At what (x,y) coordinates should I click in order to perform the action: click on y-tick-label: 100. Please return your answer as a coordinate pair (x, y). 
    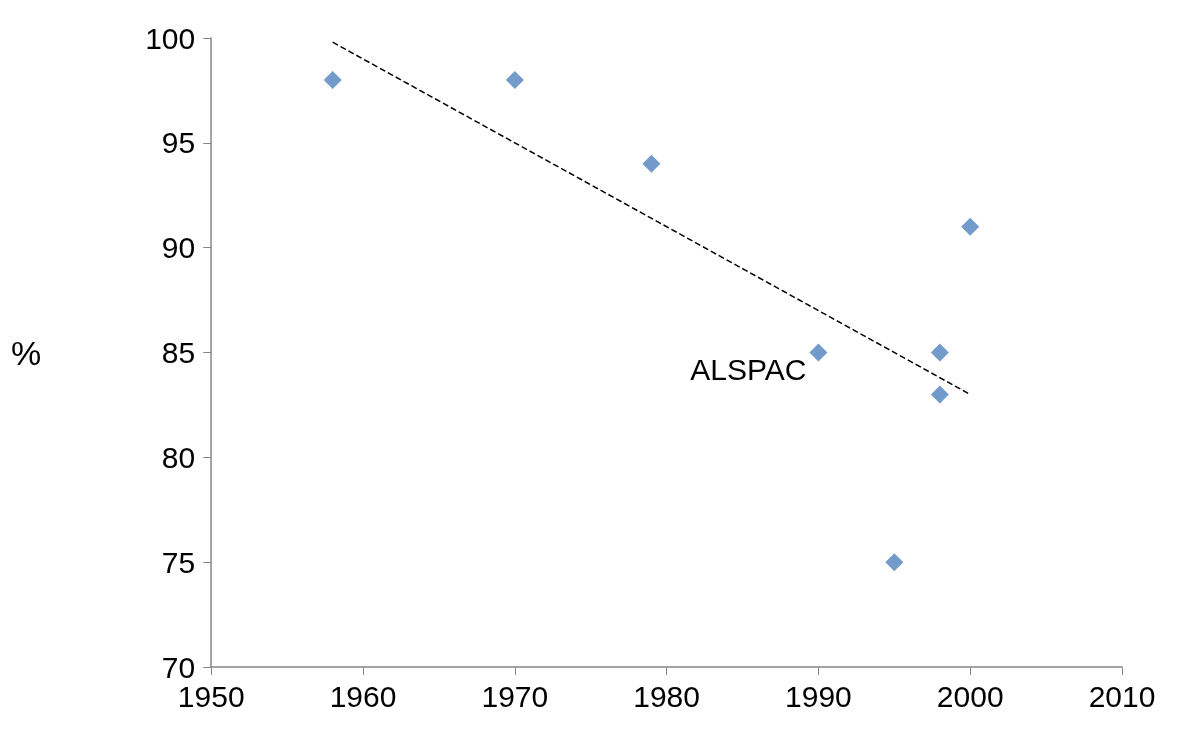
    Looking at the image, I should click on (170, 38).